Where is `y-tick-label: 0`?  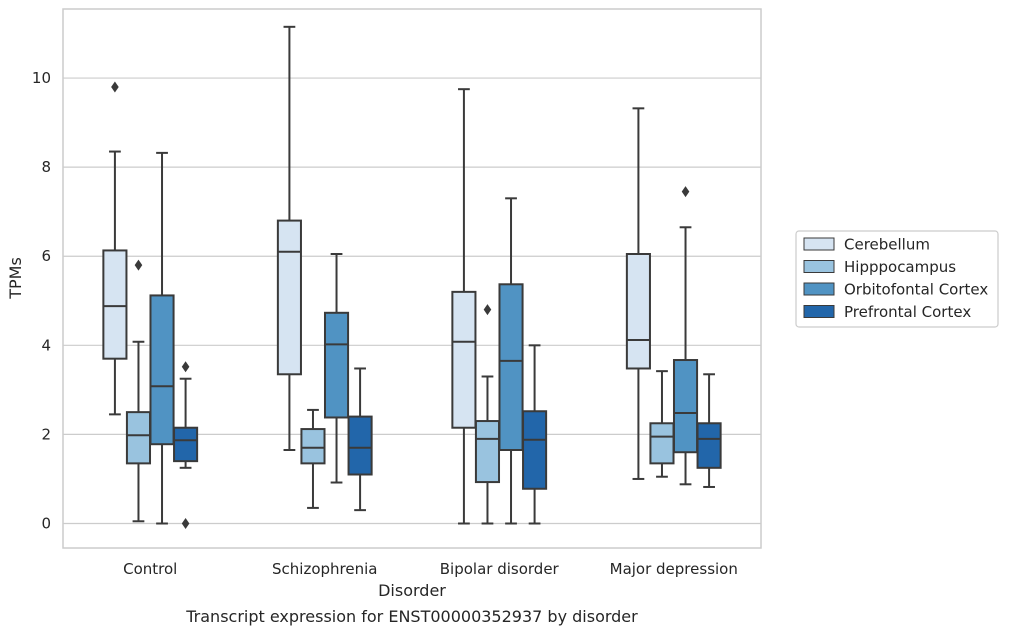
y-tick-label: 0 is located at coordinates (46, 524).